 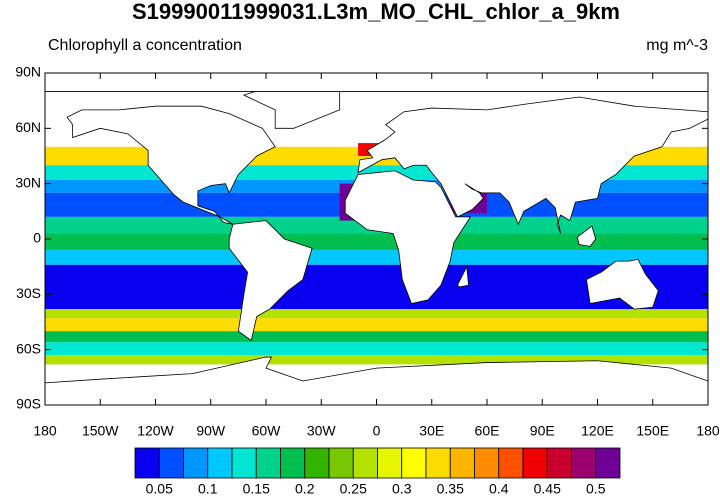 What do you see at coordinates (450, 489) in the screenshot?
I see `colorbar-label: 0.35` at bounding box center [450, 489].